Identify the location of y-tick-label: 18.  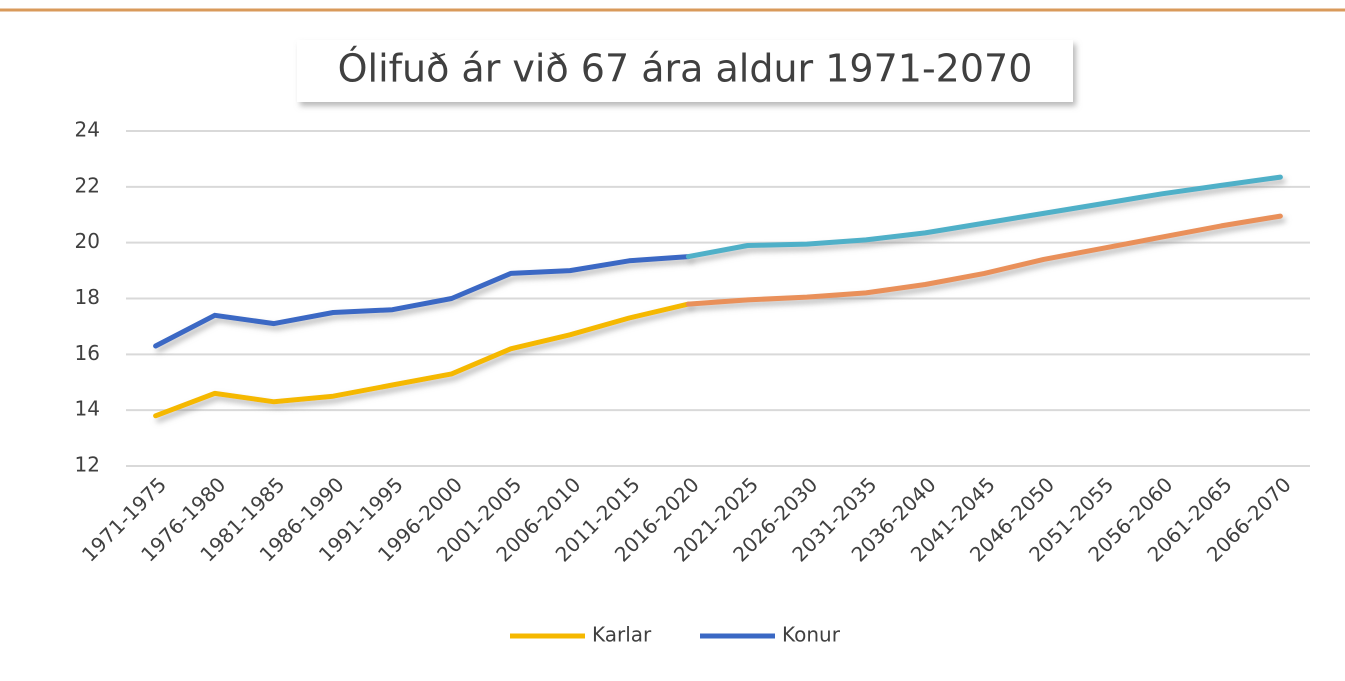
(87, 297).